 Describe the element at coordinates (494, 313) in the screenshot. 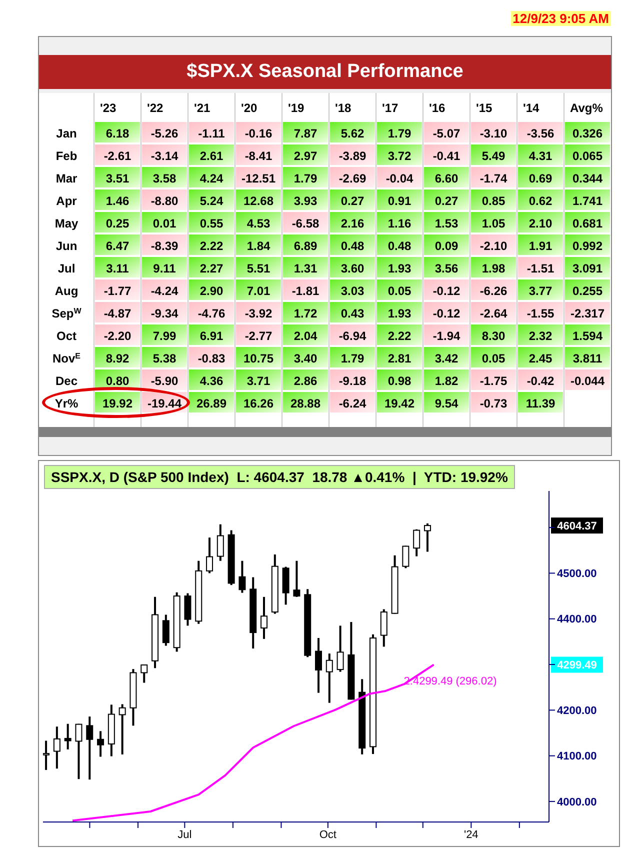

I see `data-label: -2.64` at that location.